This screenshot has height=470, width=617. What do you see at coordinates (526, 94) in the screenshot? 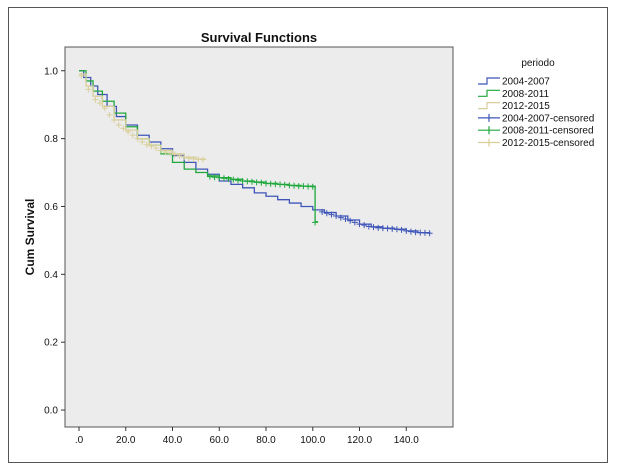
I see `legend-label-1: 2008-2011` at bounding box center [526, 94].